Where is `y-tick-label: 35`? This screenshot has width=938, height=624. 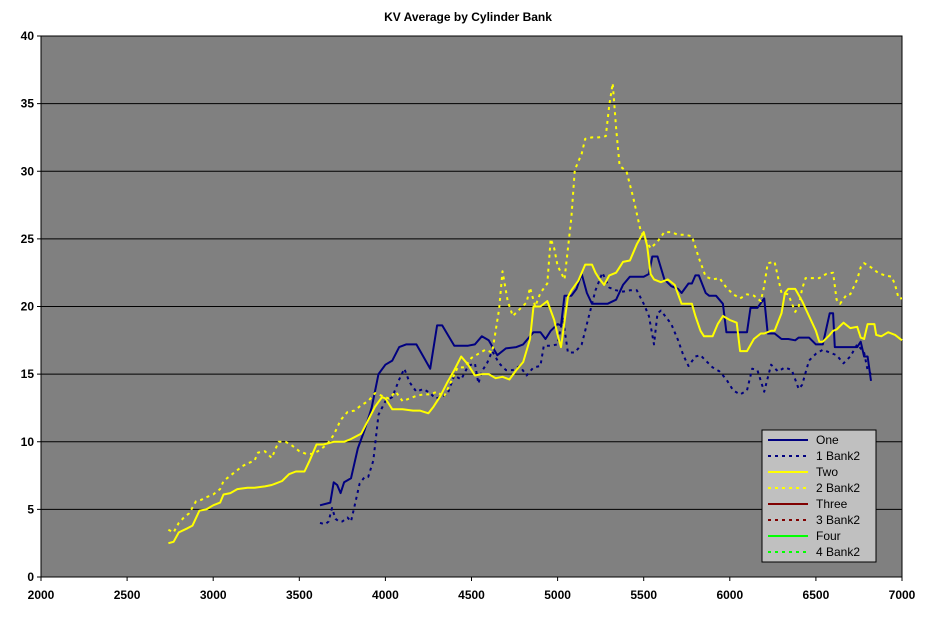 y-tick-label: 35 is located at coordinates (28, 104).